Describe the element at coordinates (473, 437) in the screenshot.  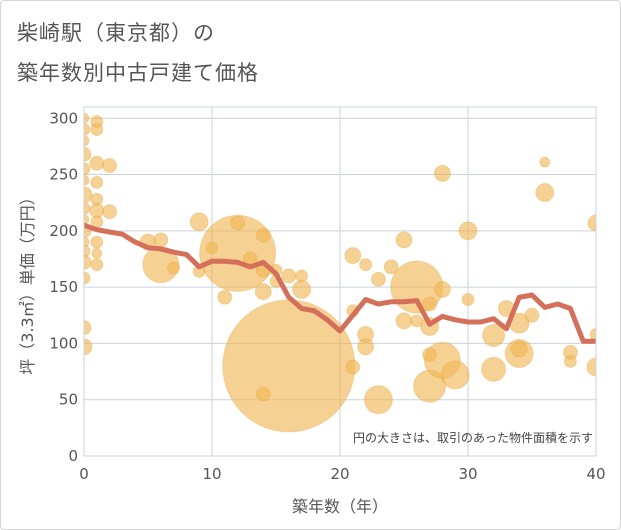
I see `bubble-size-note: 円の大きさは、取引のあった物件面積を示す` at that location.